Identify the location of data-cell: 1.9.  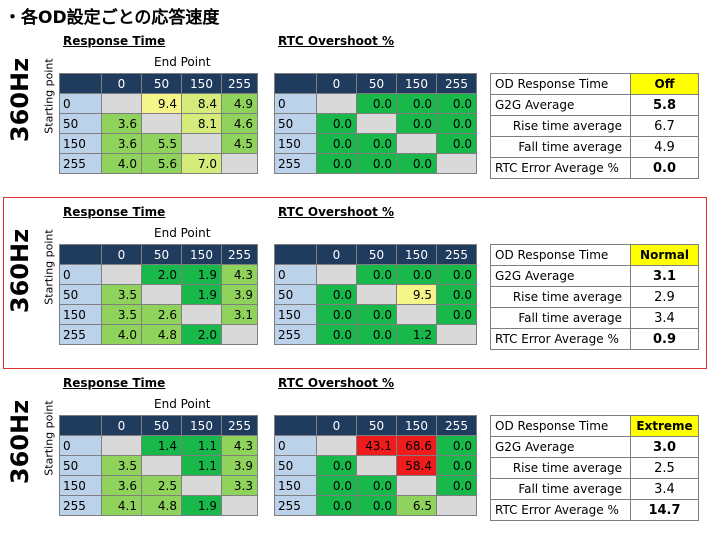
(201, 294).